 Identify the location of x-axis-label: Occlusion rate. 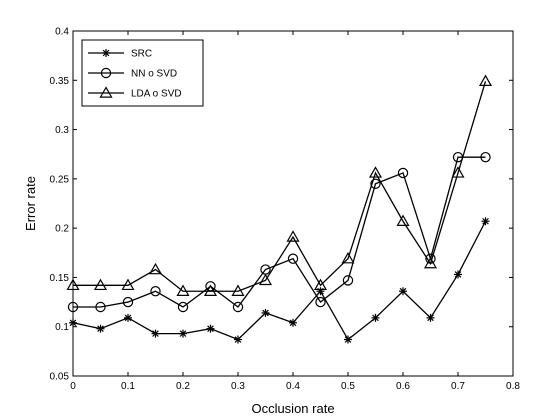
(292, 408).